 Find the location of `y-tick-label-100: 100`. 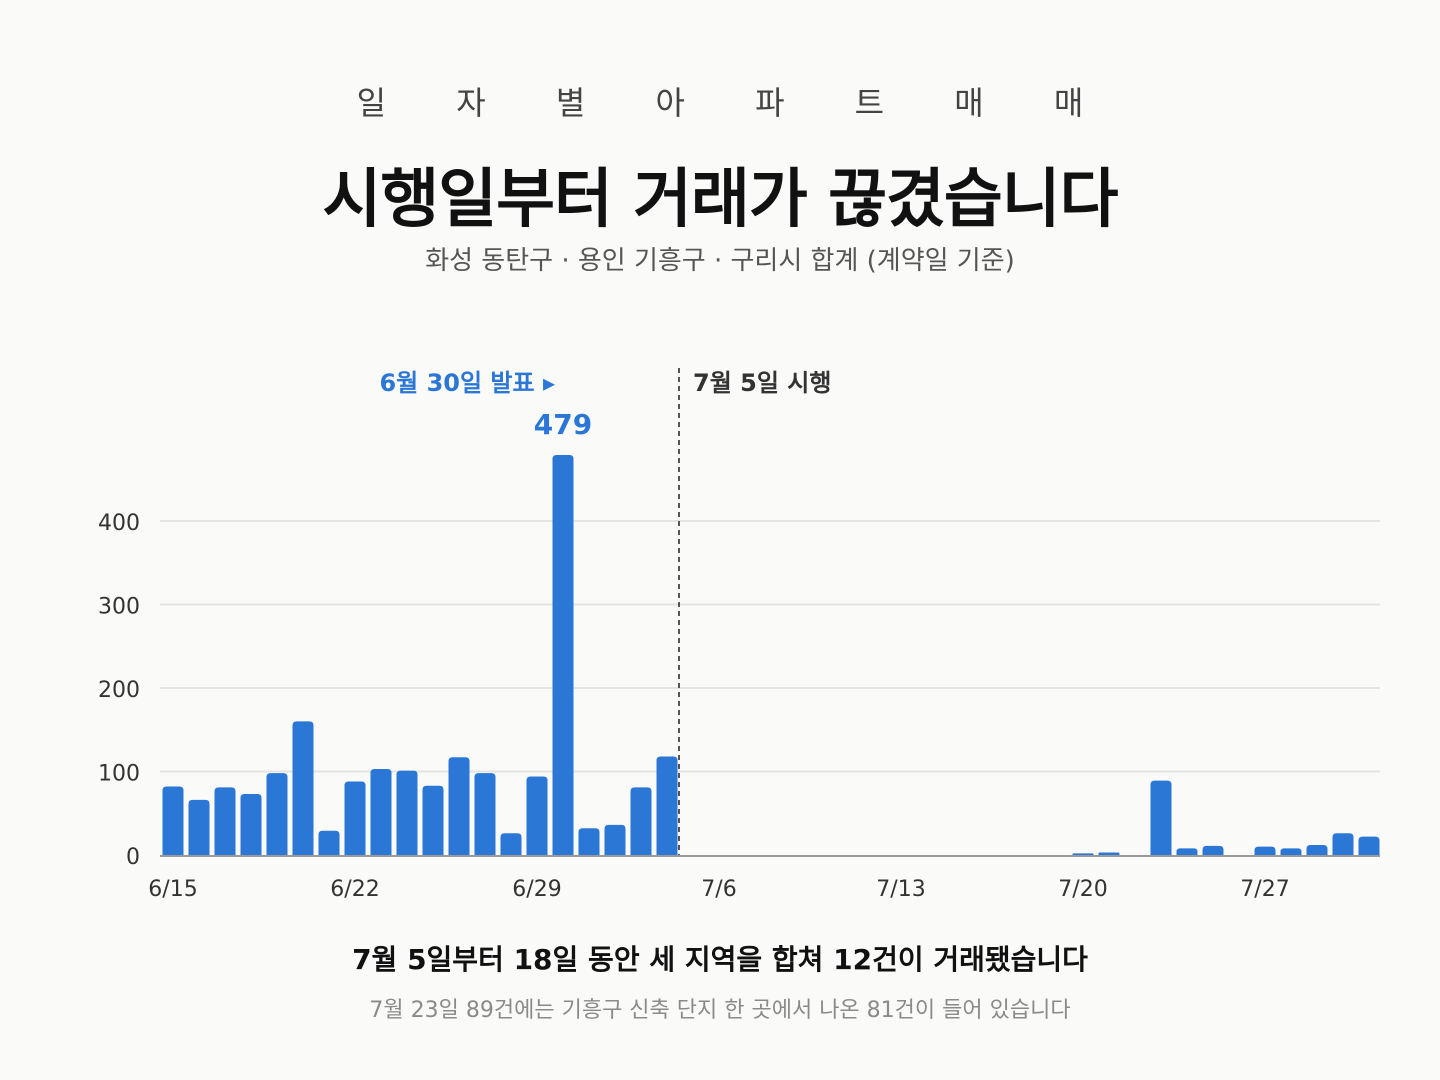

y-tick-label-100: 100 is located at coordinates (119, 773).